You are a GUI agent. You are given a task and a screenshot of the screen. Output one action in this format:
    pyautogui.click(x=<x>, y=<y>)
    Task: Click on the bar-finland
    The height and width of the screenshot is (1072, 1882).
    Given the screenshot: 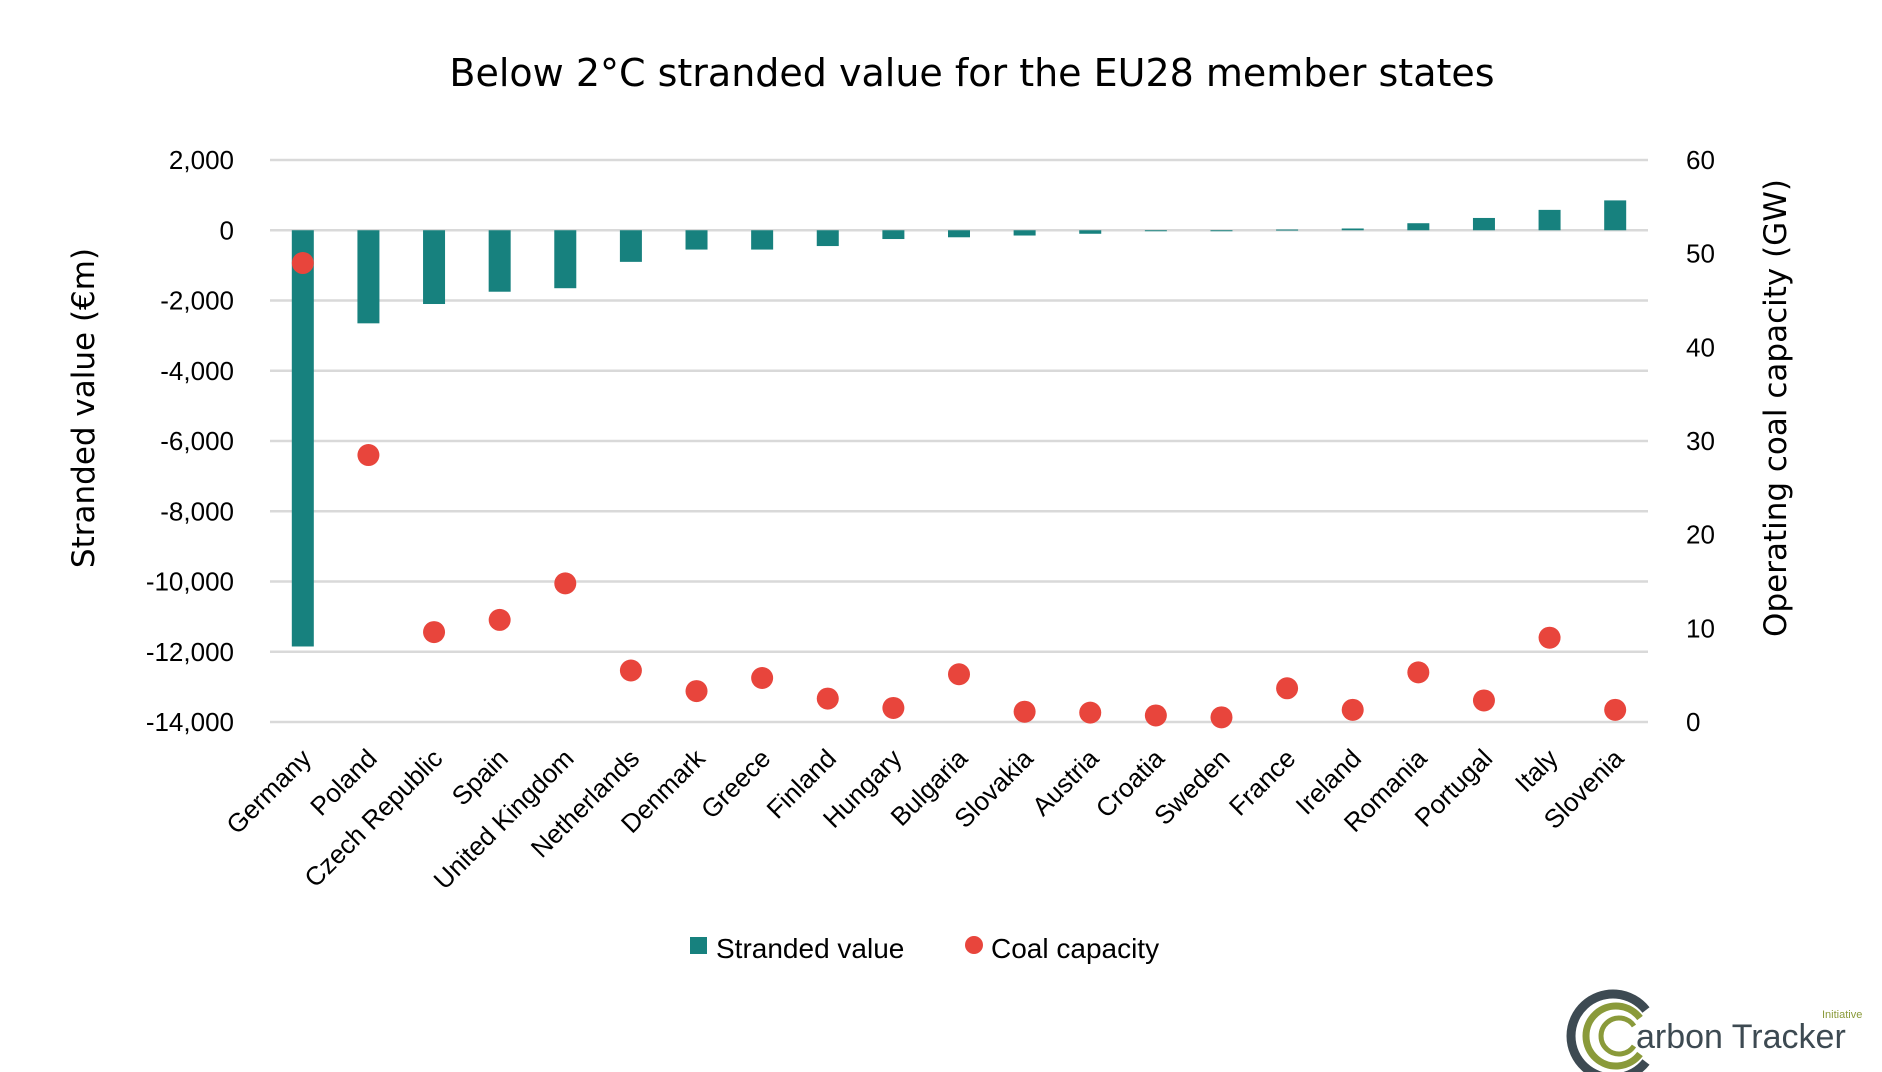 What is the action you would take?
    pyautogui.click(x=827, y=238)
    